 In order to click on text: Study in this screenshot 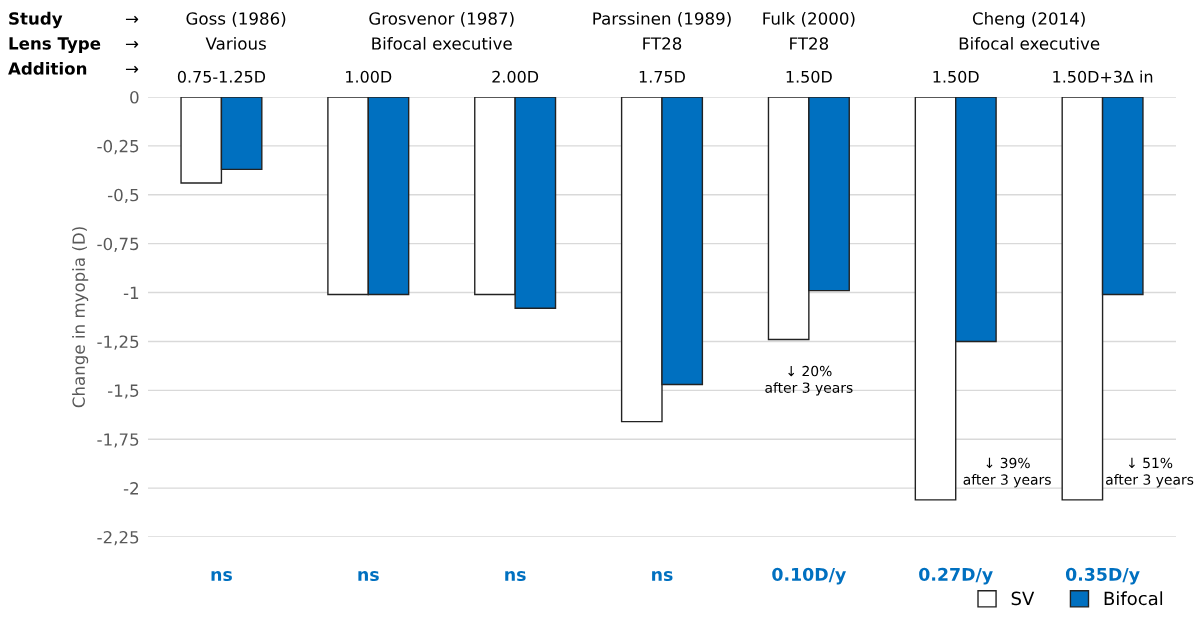, I will do `click(36, 20)`.